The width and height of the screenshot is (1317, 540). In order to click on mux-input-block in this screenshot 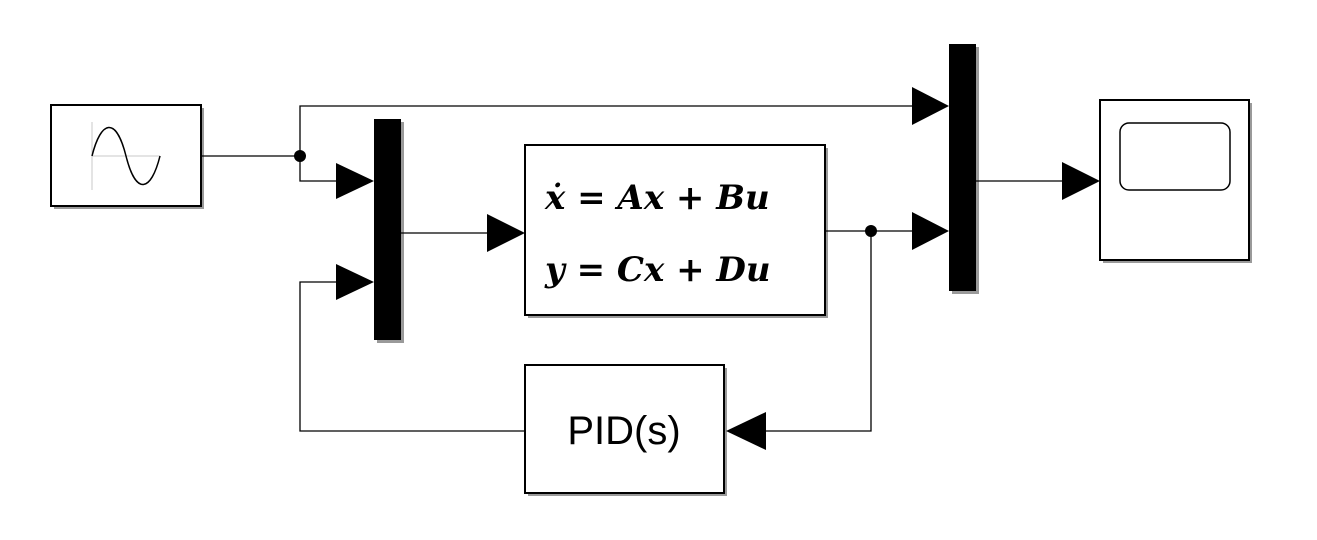, I will do `click(389, 231)`.